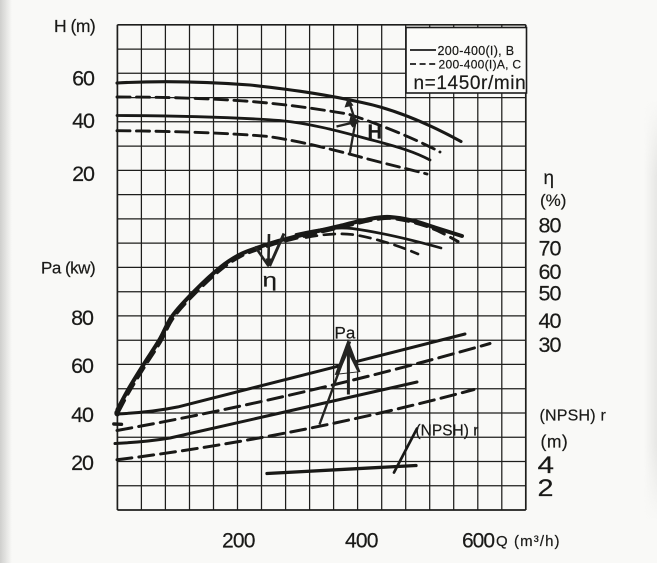 This screenshot has width=657, height=563. What do you see at coordinates (470, 83) in the screenshot?
I see `svg-text: n=1450r/min` at bounding box center [470, 83].